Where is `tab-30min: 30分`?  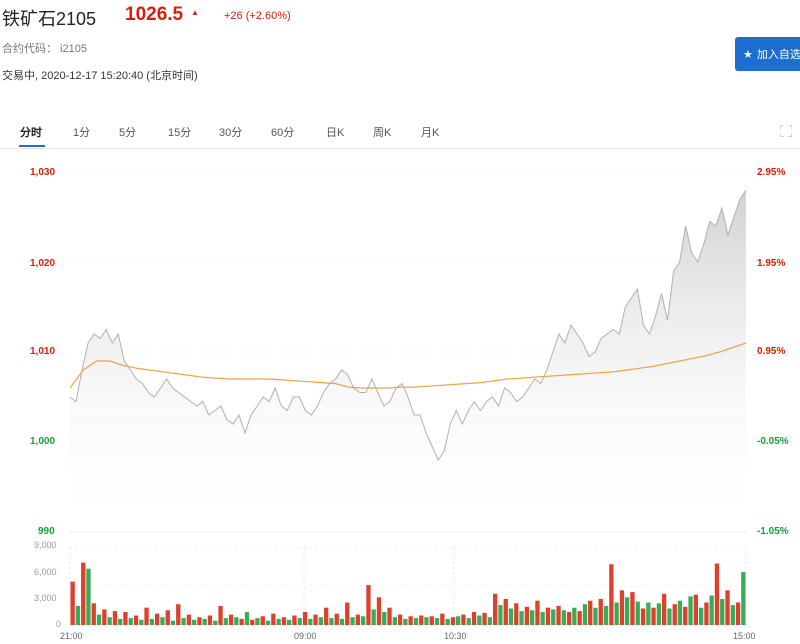 tab-30min: 30分 is located at coordinates (231, 133).